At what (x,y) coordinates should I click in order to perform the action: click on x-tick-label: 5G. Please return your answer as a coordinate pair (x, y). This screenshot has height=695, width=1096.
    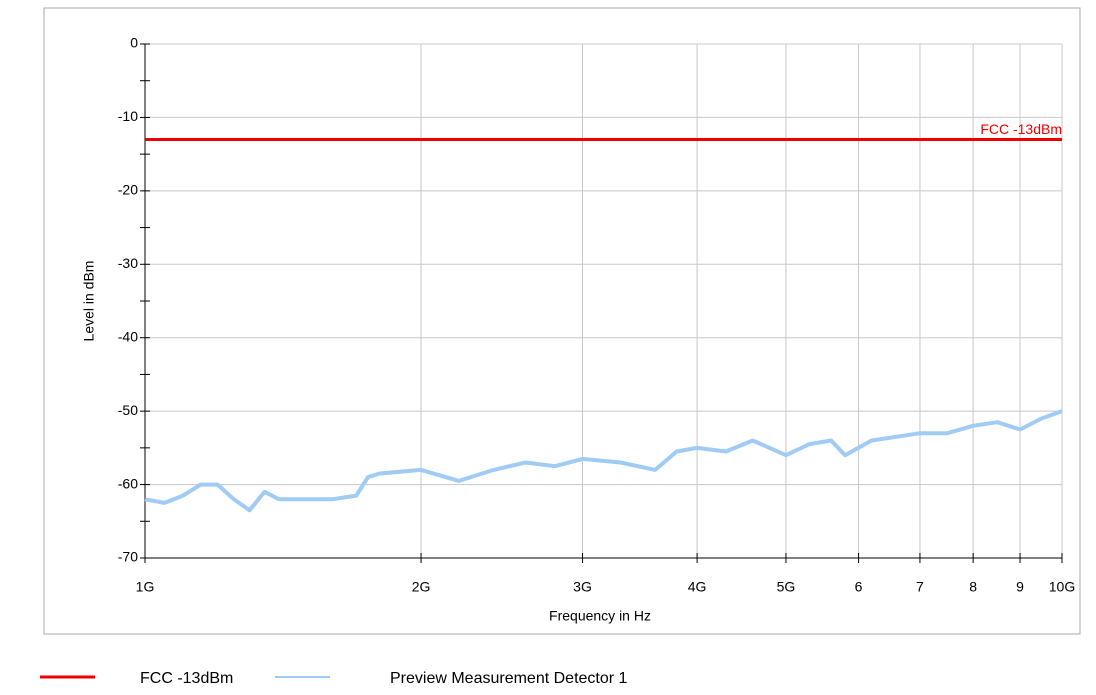
    Looking at the image, I should click on (786, 587).